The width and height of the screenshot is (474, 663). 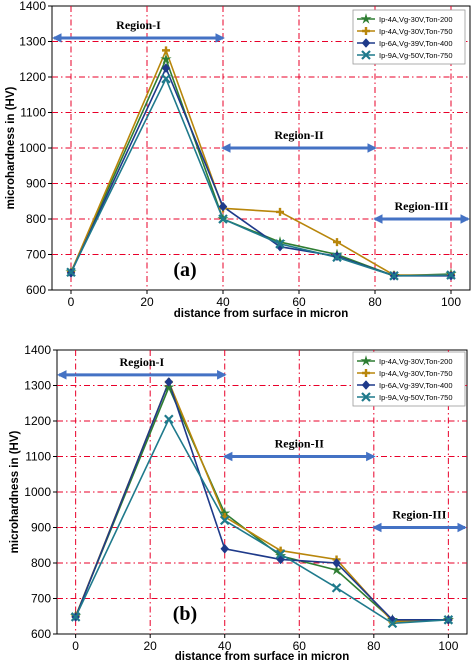 What do you see at coordinates (184, 270) in the screenshot?
I see `panel-label: (a)` at bounding box center [184, 270].